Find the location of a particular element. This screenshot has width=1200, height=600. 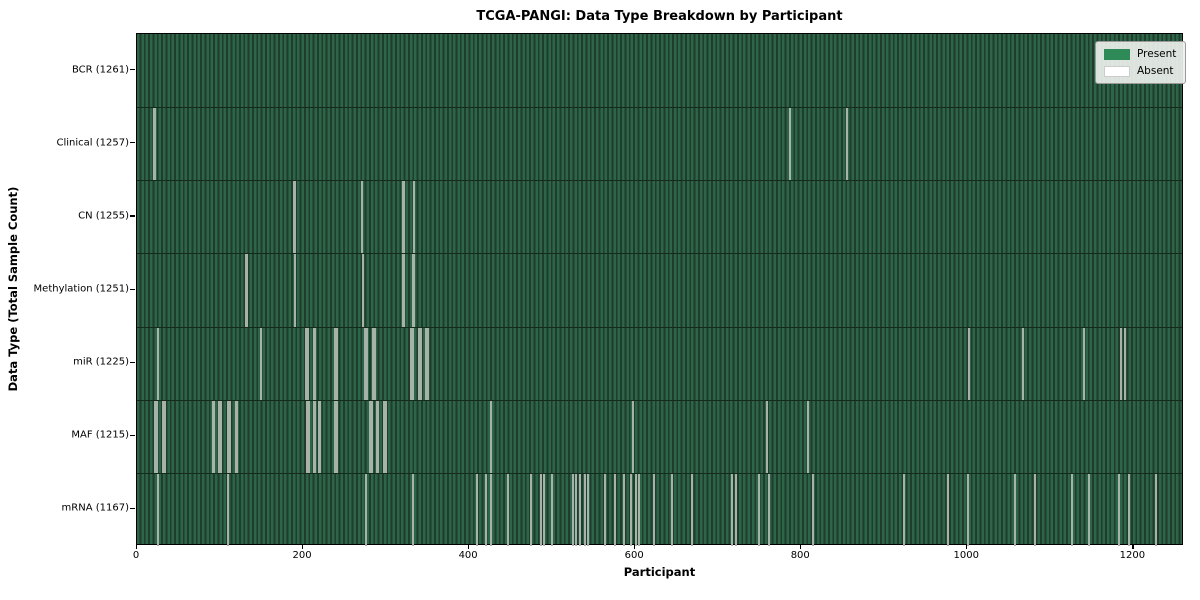

heatmap-row-mrna is located at coordinates (659, 509).